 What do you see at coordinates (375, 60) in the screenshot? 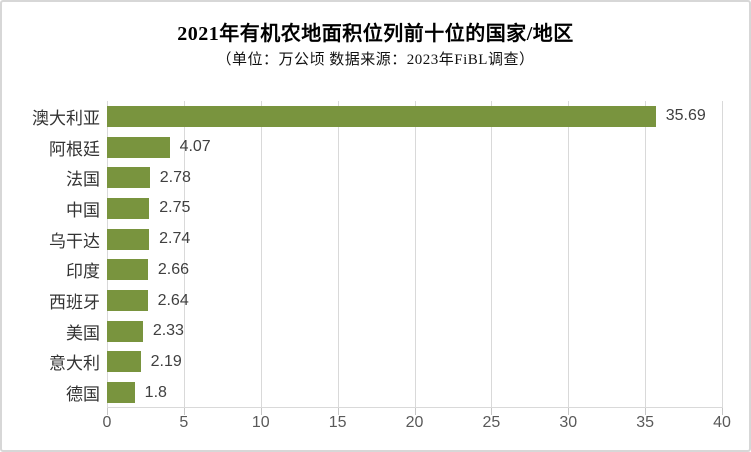
I see `chart-subtitle: （单位：万公顷 数据来源：2023年FiBL调查）` at bounding box center [375, 60].